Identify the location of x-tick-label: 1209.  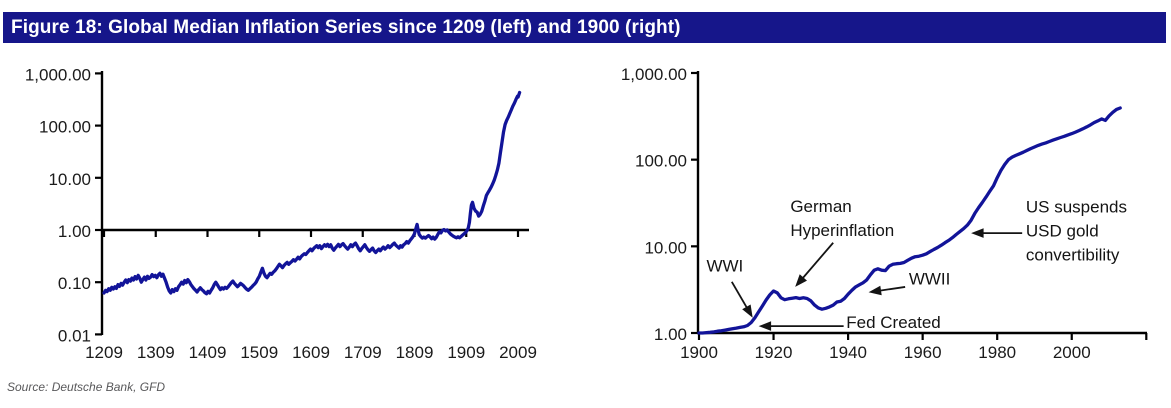
(104, 352).